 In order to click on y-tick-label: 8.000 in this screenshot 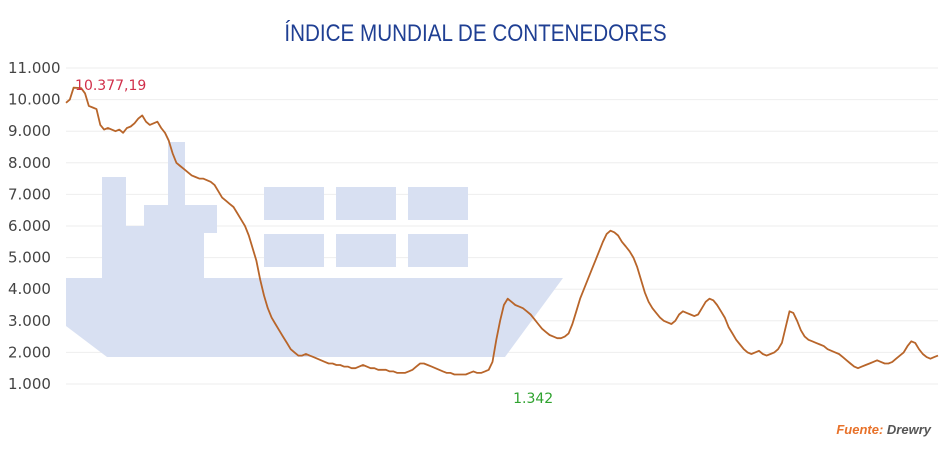, I will do `click(29, 163)`.